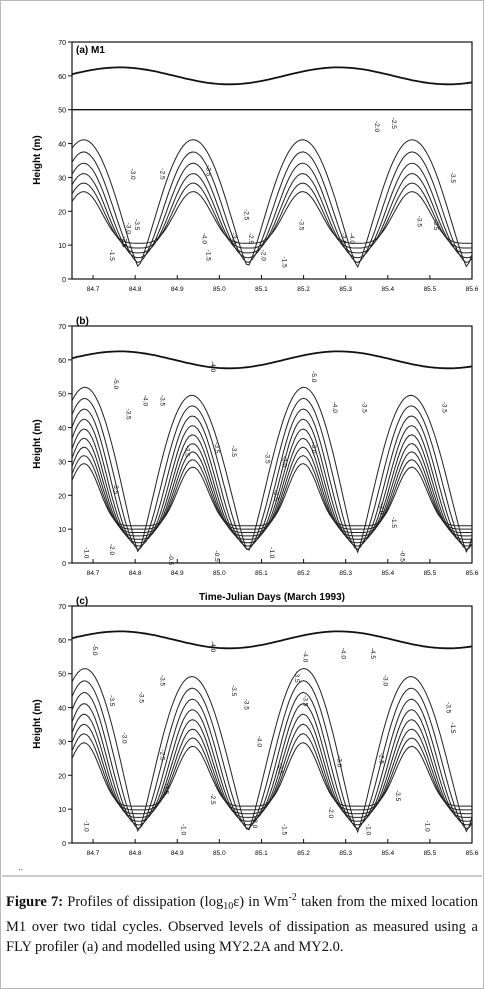  I want to click on panel-label: (b), so click(82, 321).